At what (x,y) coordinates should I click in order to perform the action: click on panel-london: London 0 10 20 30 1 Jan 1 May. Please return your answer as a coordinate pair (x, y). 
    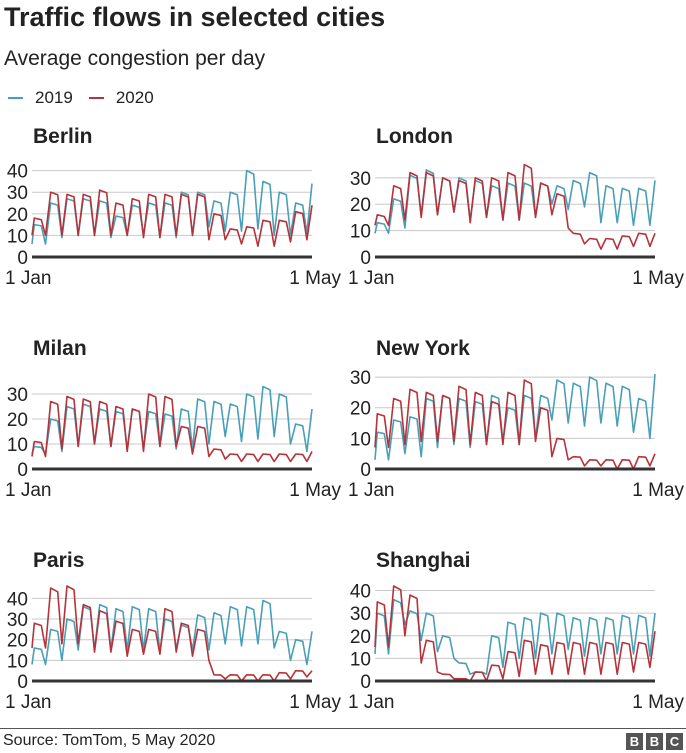
    Looking at the image, I should click on (514, 207).